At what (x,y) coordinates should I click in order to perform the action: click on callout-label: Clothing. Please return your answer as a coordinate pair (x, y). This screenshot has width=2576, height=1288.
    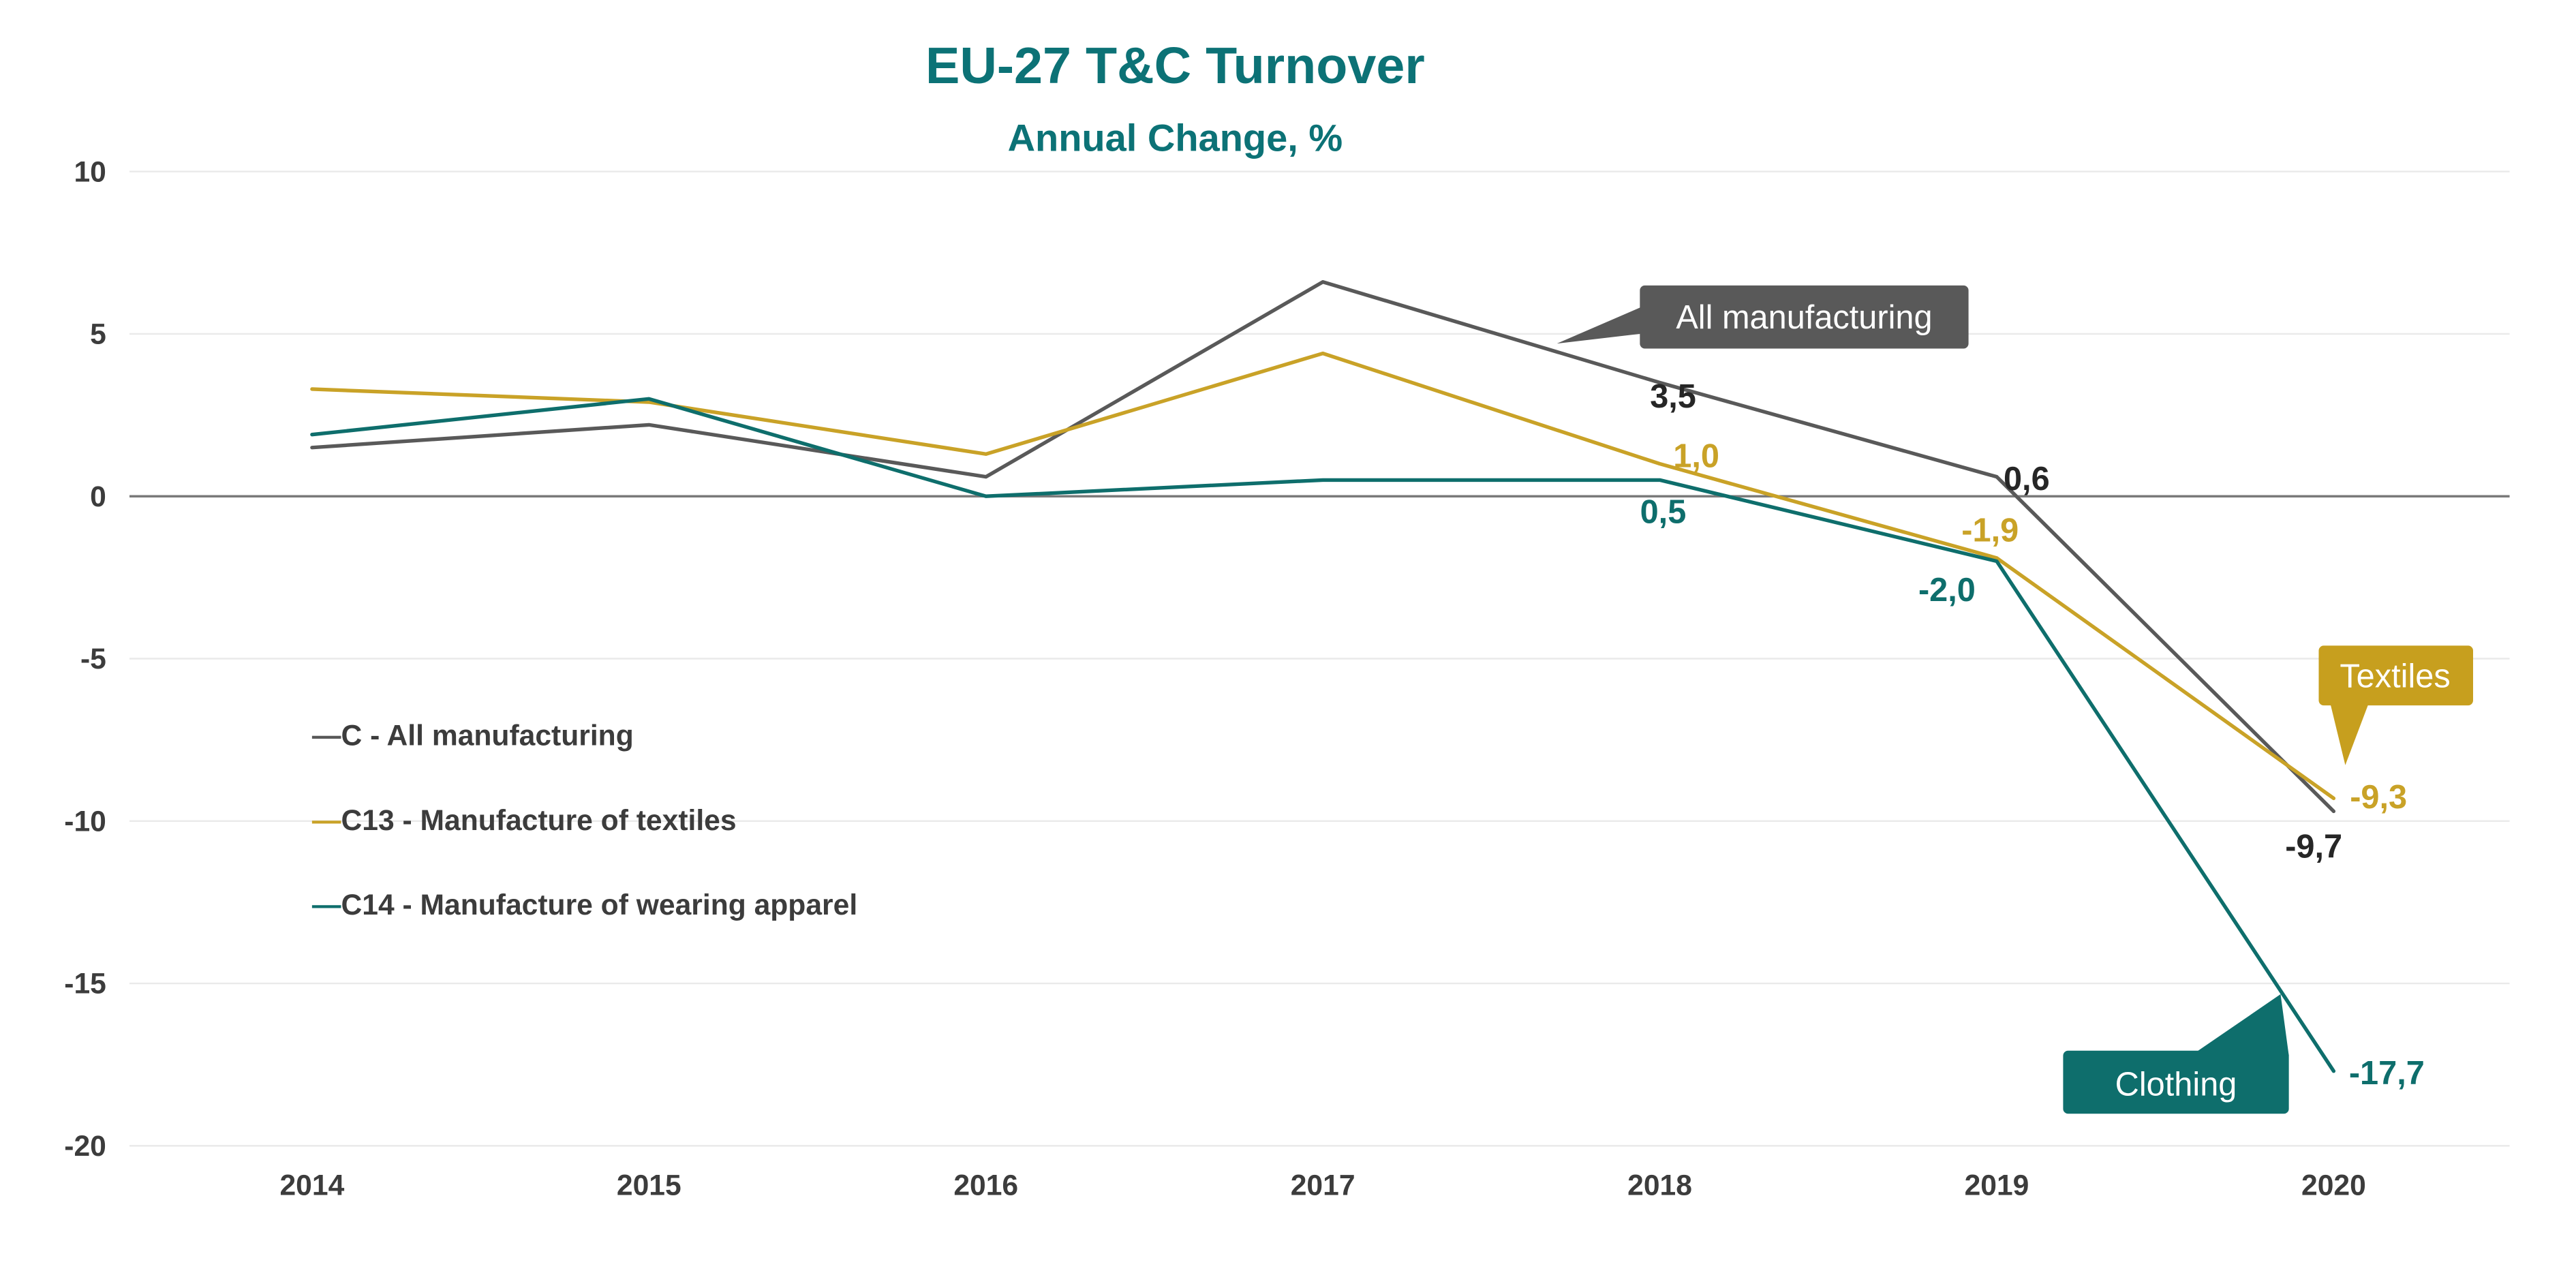
    Looking at the image, I should click on (2176, 1084).